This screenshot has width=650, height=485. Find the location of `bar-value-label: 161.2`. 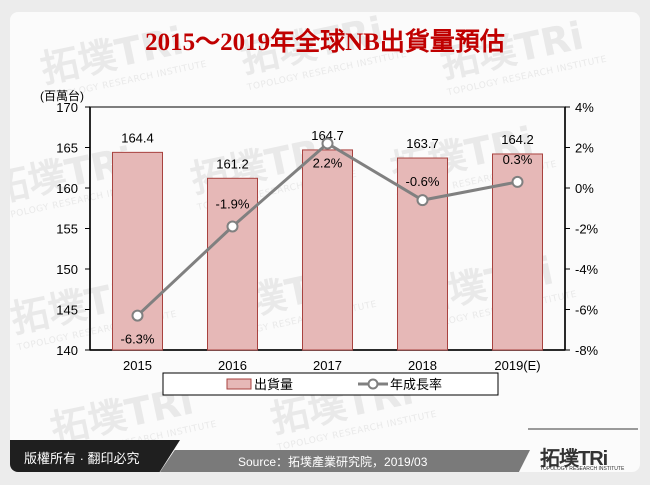

bar-value-label: 161.2 is located at coordinates (232, 163).